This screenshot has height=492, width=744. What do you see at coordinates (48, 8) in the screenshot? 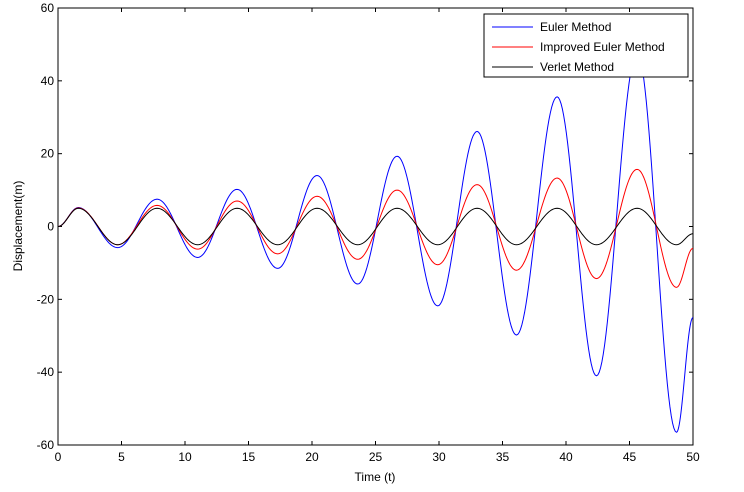
I see `y-tick-label: 60` at bounding box center [48, 8].